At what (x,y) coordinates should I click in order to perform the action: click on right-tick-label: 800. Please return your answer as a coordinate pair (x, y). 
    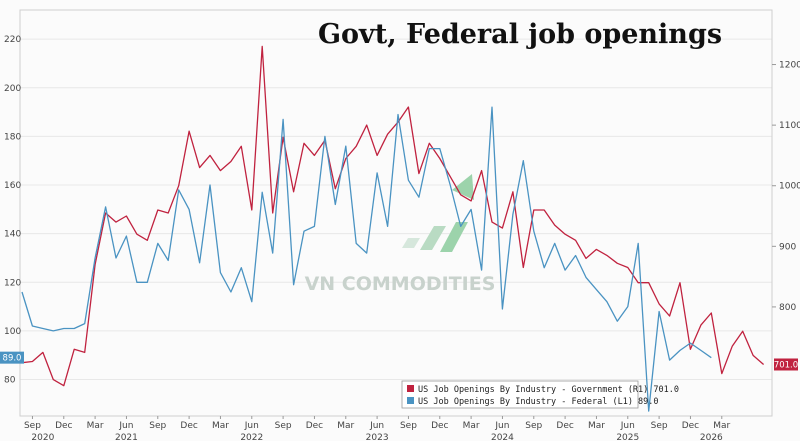
    Looking at the image, I should click on (787, 308).